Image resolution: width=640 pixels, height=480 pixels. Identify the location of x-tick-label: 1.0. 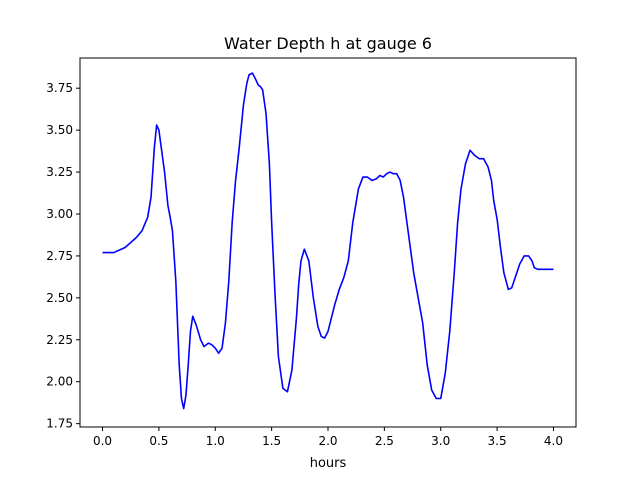
(215, 441).